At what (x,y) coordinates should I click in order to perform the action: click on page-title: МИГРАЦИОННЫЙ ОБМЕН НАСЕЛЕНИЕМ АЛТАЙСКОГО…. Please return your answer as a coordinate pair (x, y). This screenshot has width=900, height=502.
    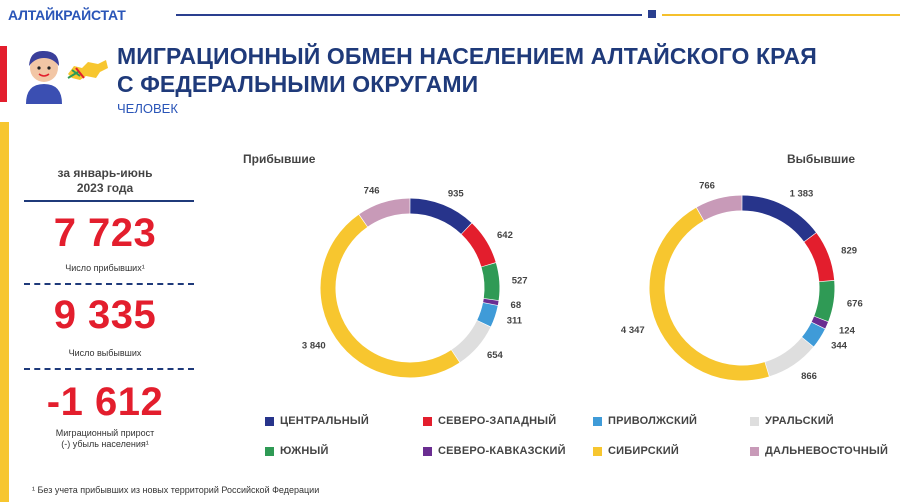
    Looking at the image, I should click on (507, 70).